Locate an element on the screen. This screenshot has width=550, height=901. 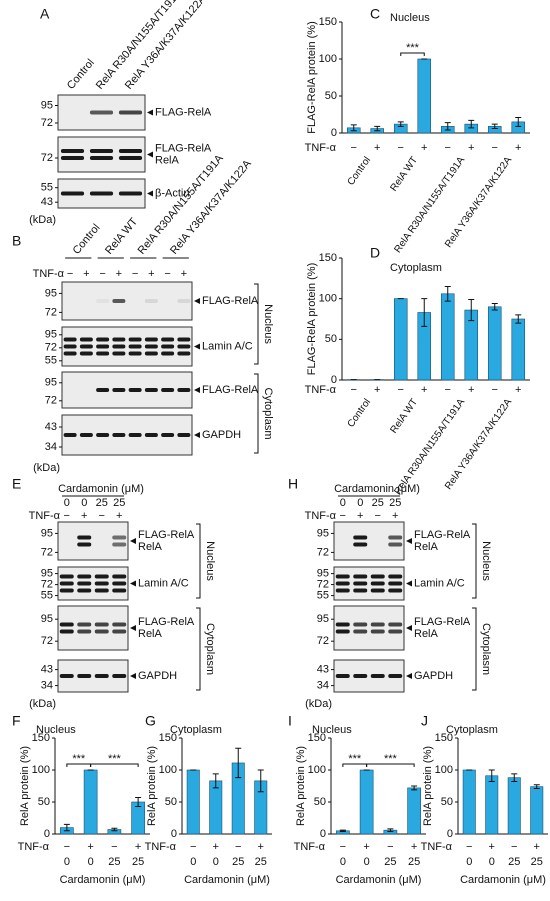
chart-title: Nucleus is located at coordinates (410, 18).